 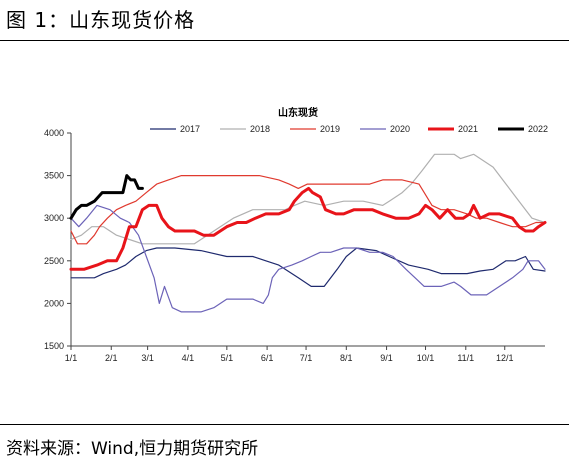 I want to click on x-tick-label: 3/1, so click(x=147, y=358).